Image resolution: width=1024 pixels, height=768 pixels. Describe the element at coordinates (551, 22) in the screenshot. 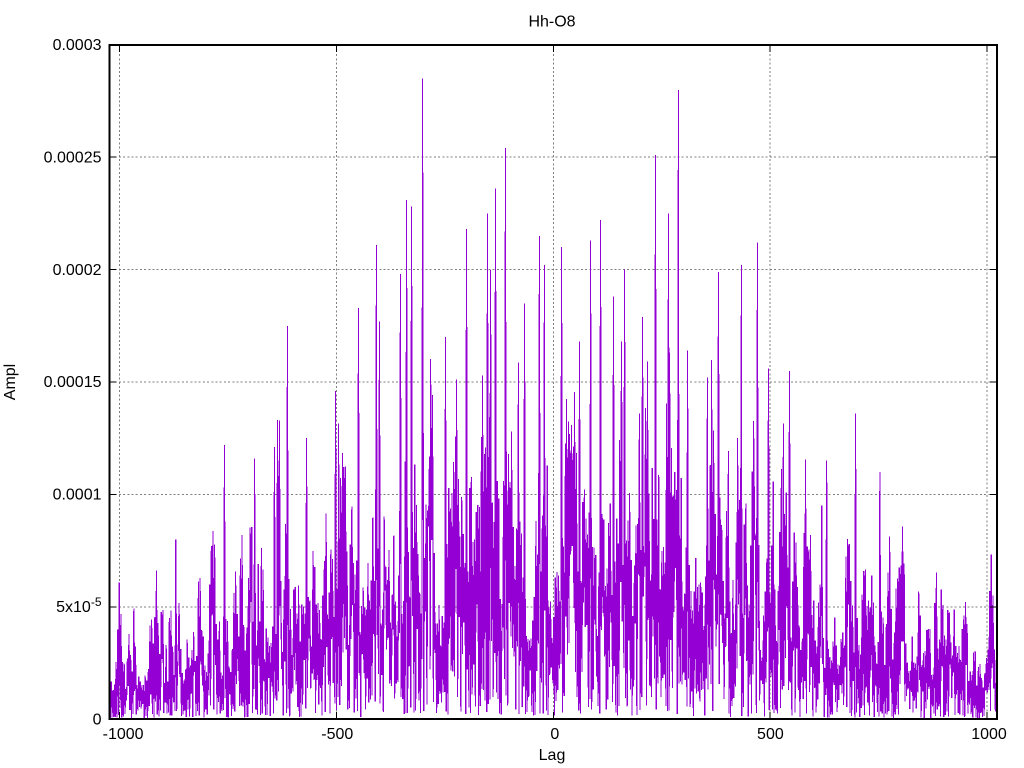

I see `svg-text: Hh-O8` at that location.